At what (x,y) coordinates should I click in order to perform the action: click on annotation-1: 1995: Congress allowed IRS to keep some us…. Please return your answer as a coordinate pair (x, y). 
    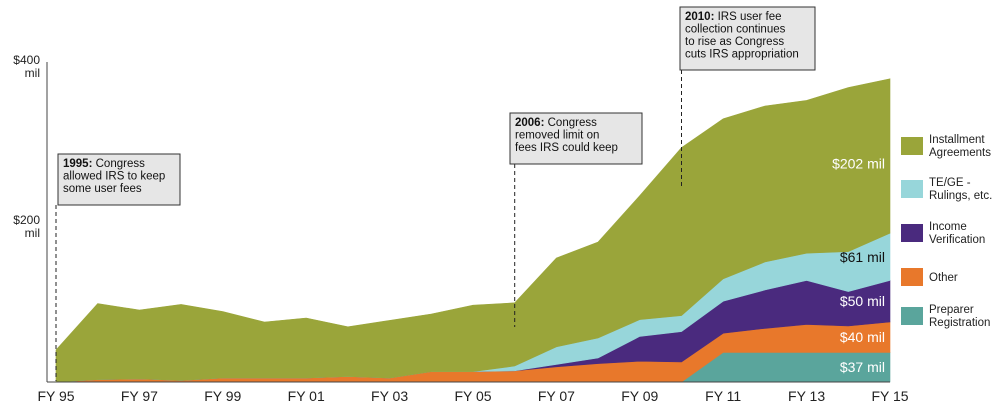
    Looking at the image, I should click on (118, 267).